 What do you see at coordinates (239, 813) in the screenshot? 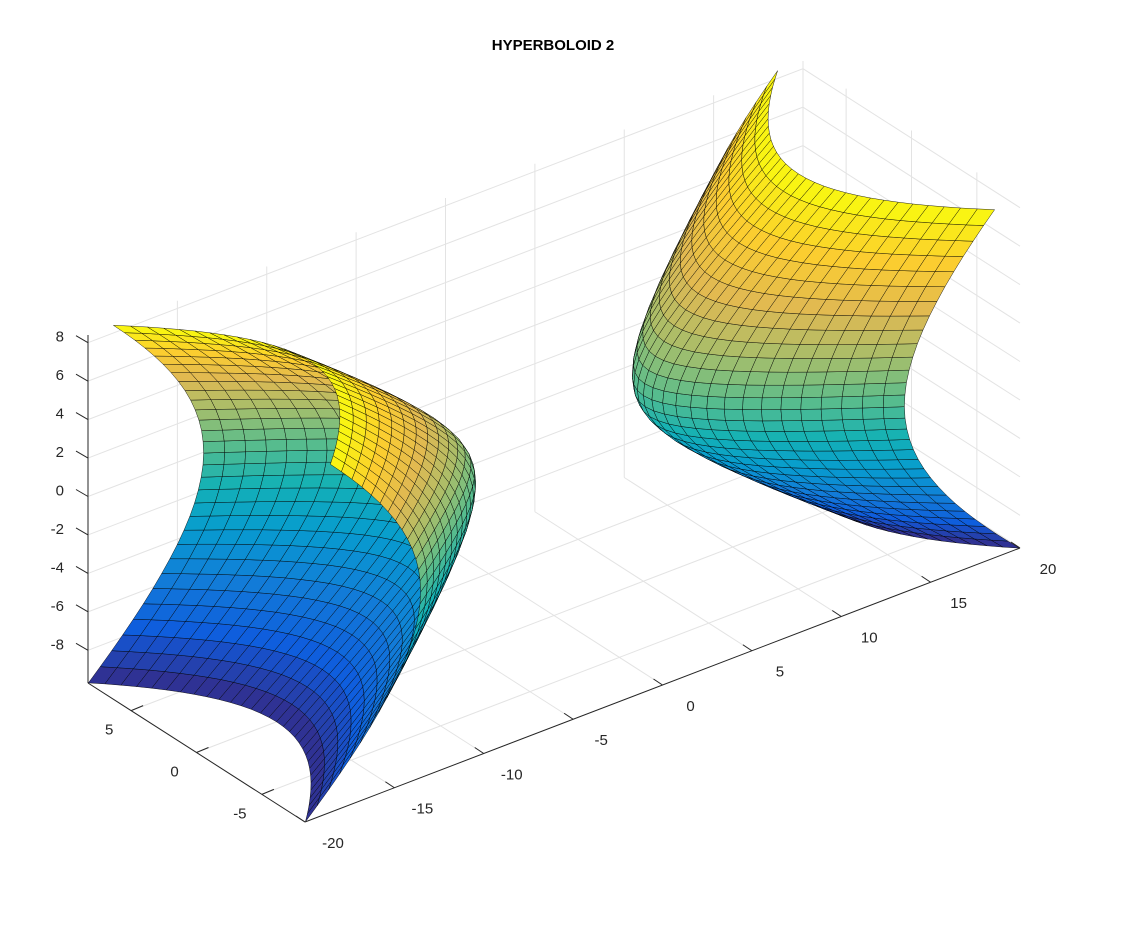
I see `y-tick-label: -5` at bounding box center [239, 813].